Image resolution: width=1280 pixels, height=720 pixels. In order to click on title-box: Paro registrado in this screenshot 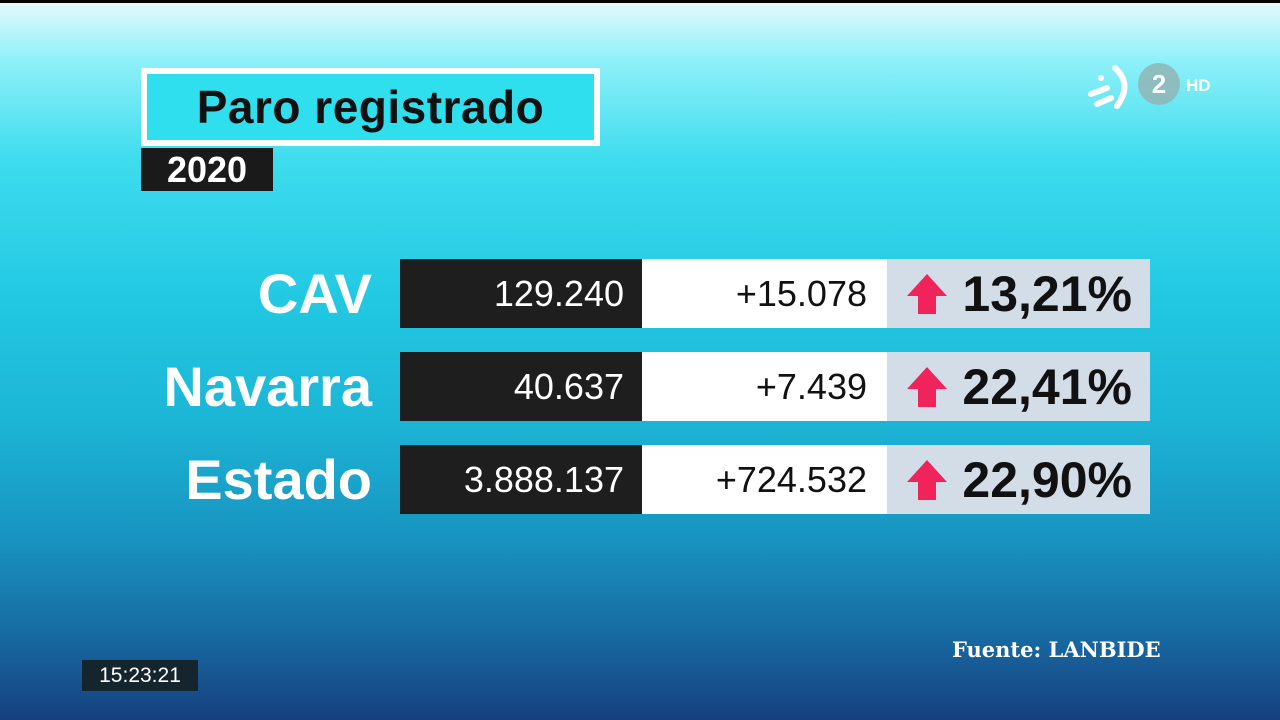, I will do `click(370, 107)`.